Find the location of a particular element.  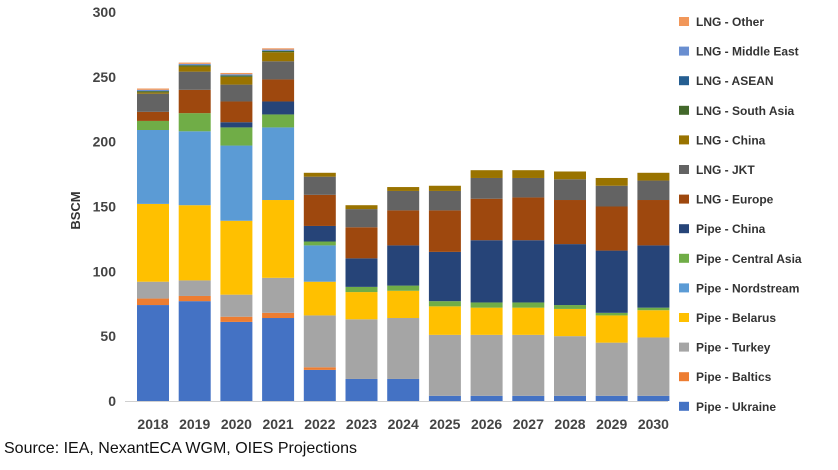

y-tick-label: 0 is located at coordinates (112, 401).